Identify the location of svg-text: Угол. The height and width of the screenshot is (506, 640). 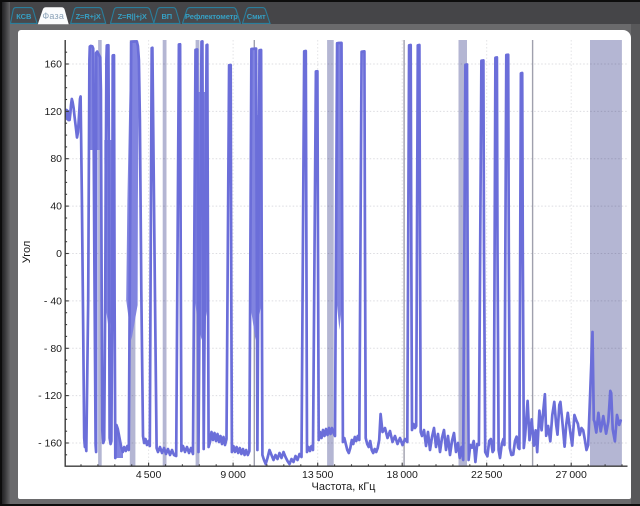
(27, 252).